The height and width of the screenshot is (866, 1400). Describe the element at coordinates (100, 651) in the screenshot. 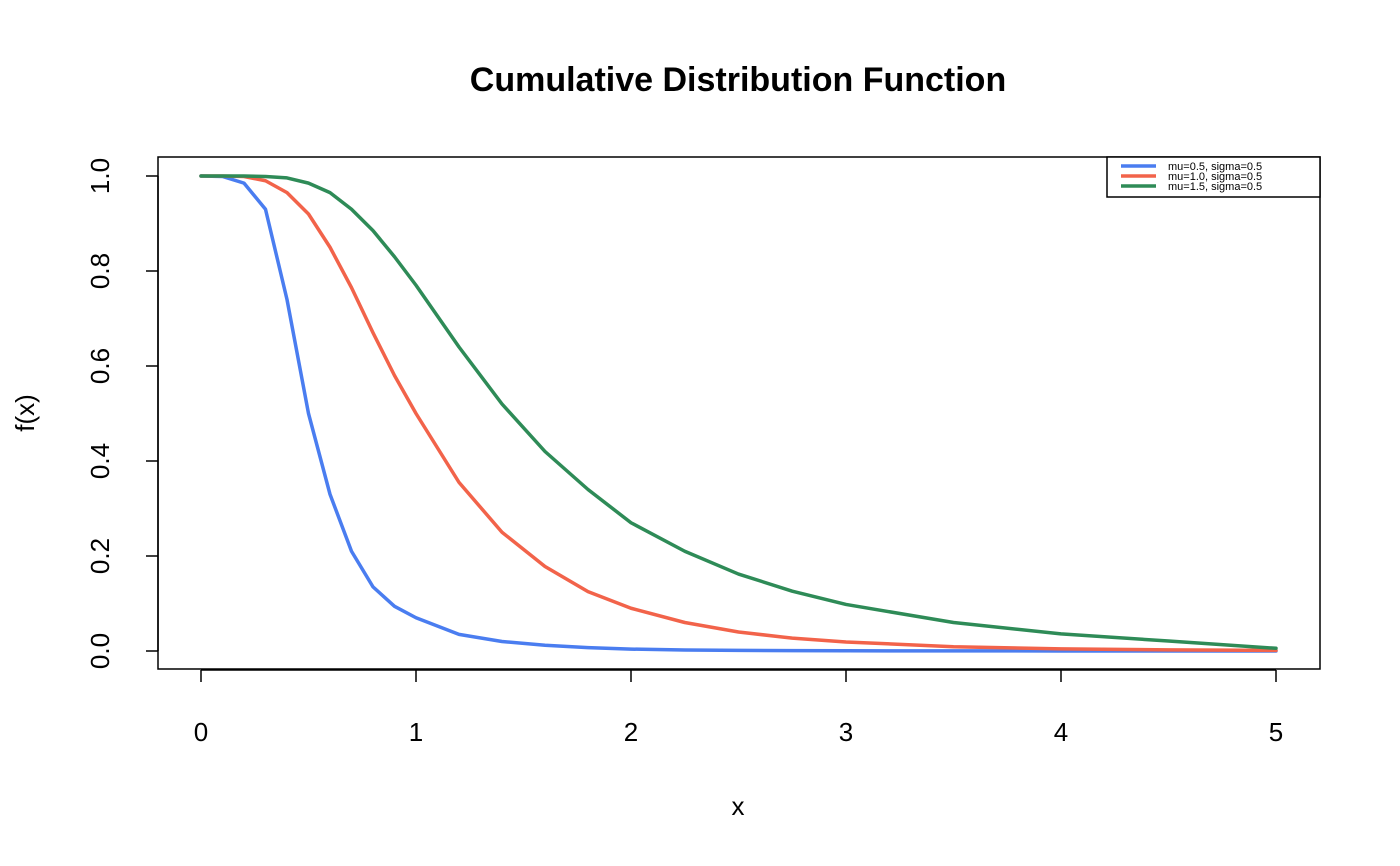

I see `y-tick-label: 0.0` at that location.